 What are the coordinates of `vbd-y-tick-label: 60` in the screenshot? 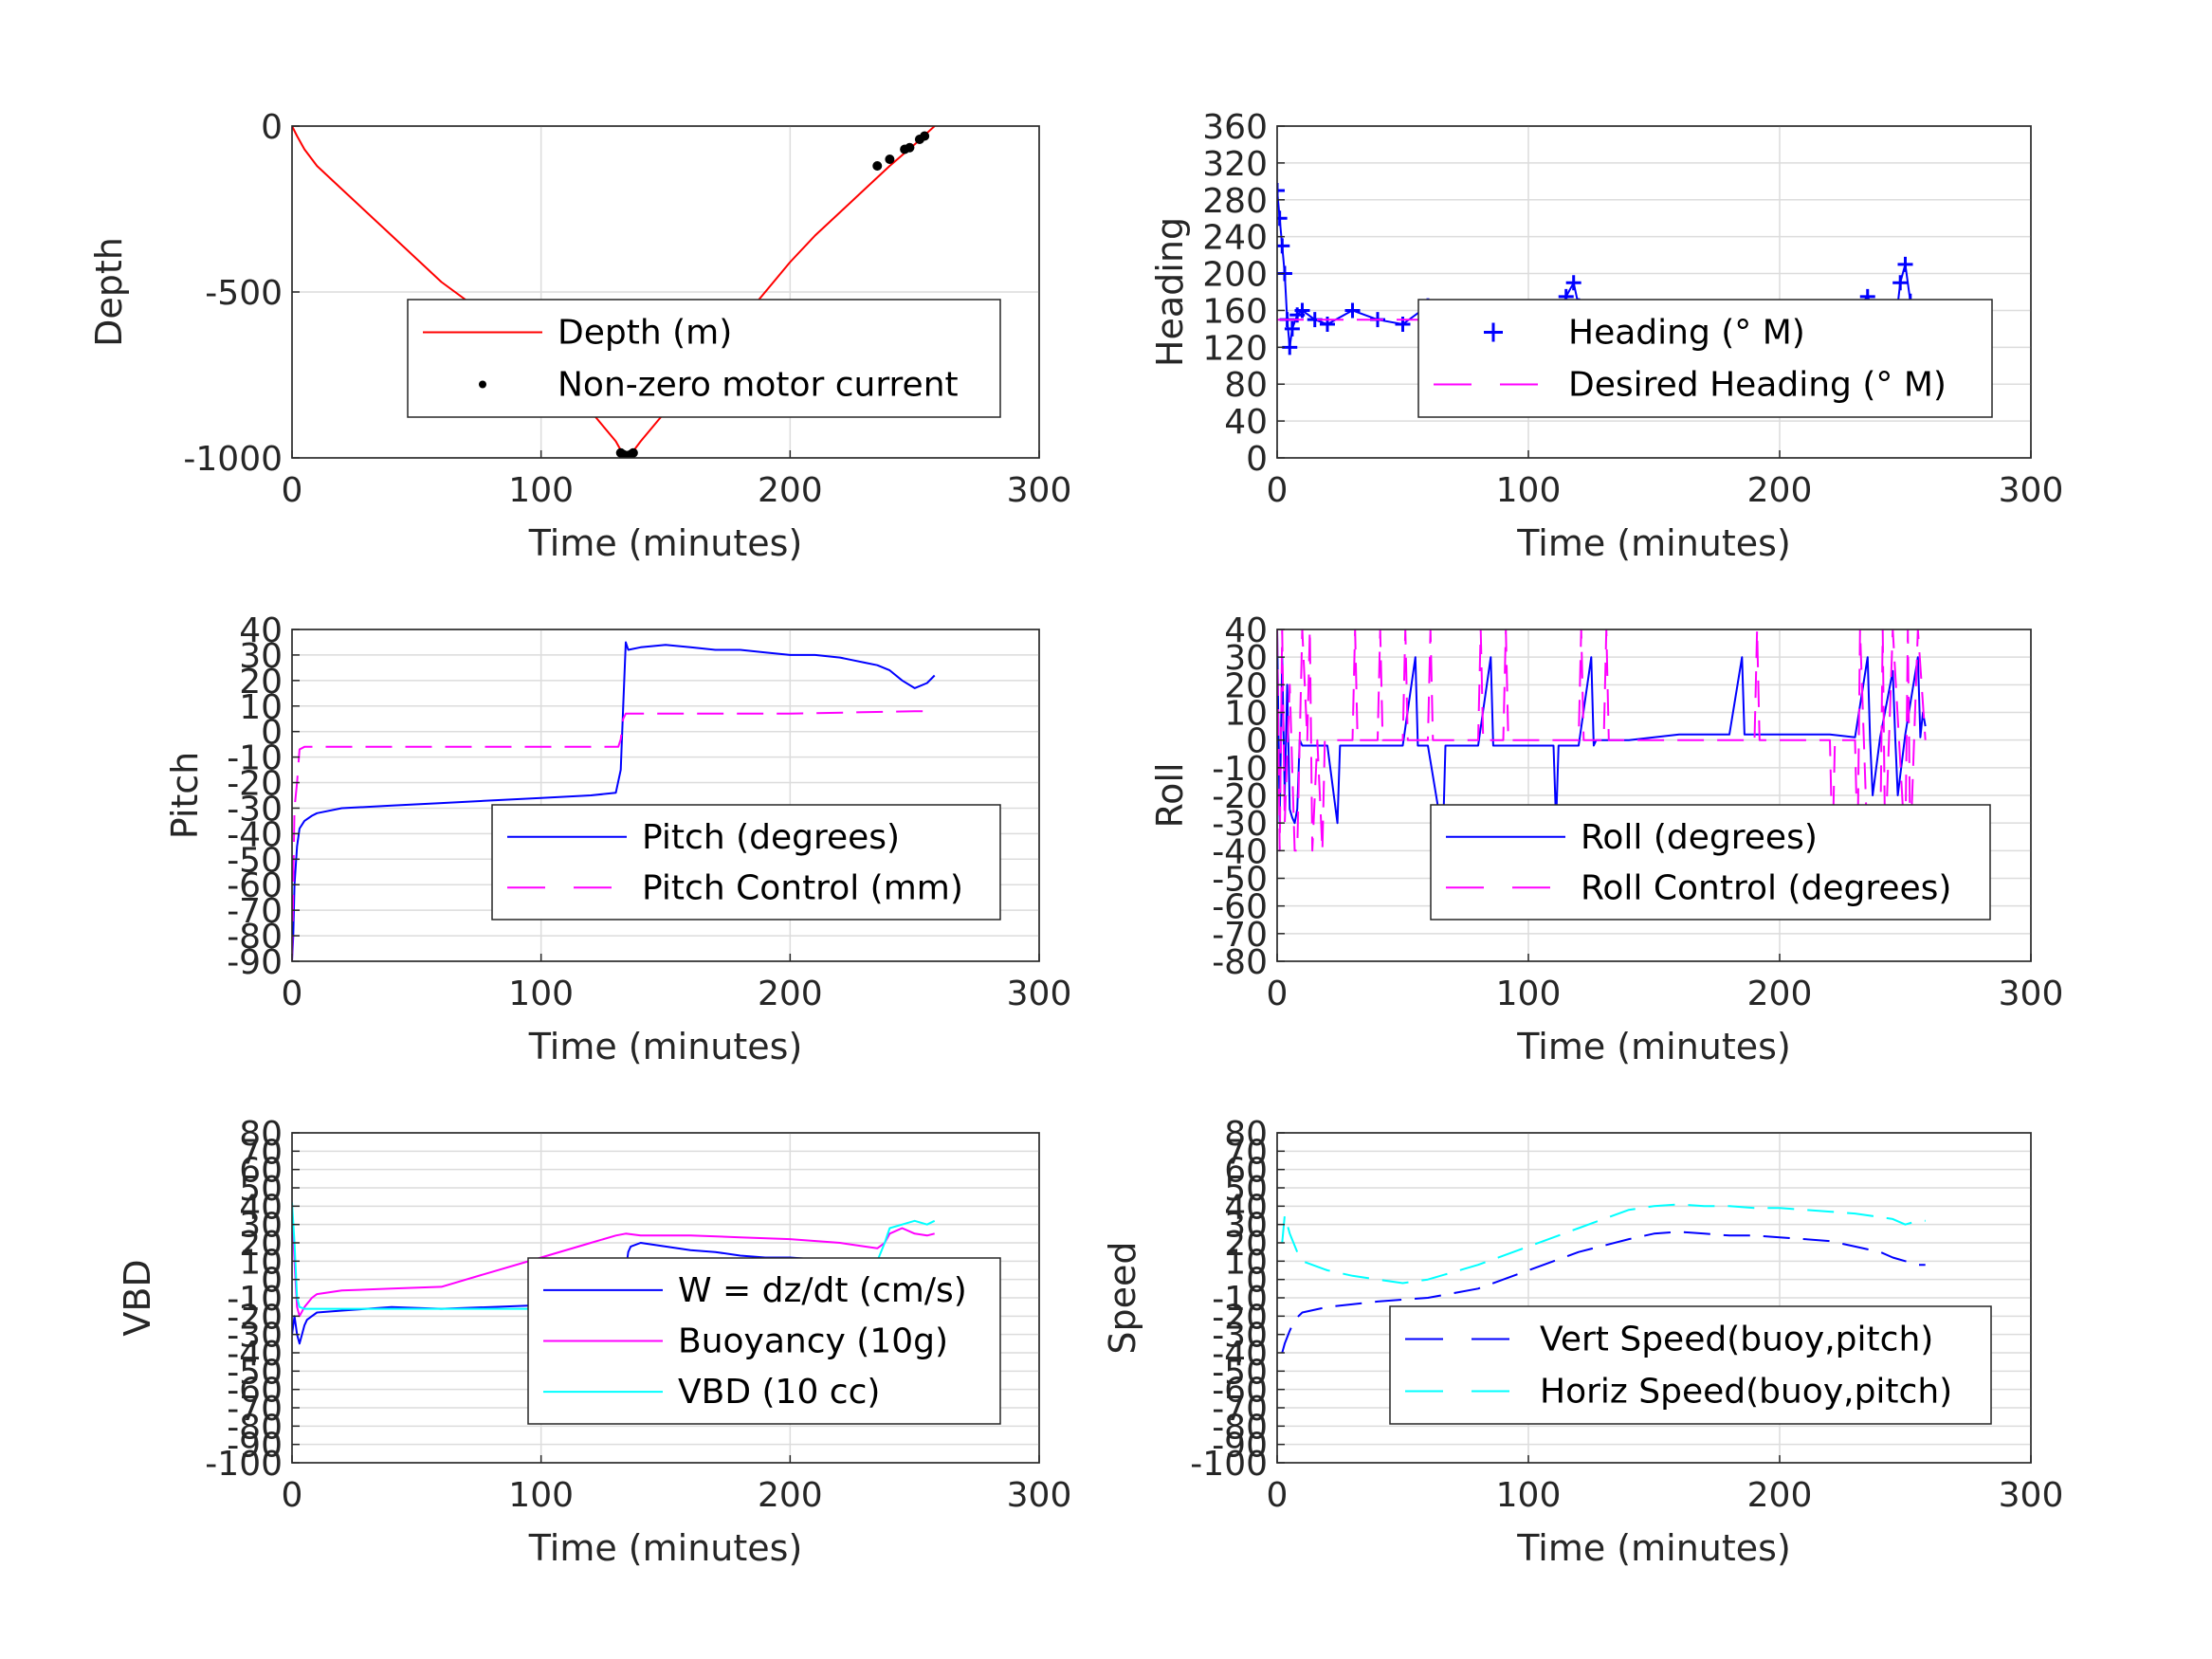 It's located at (261, 1171).